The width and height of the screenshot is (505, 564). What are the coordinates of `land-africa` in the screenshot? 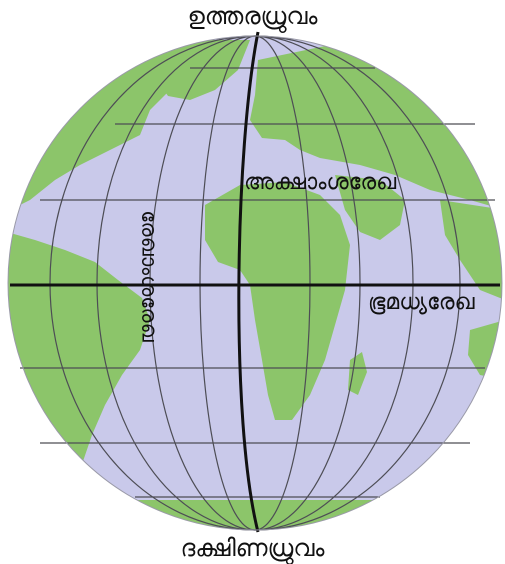 It's located at (277, 301).